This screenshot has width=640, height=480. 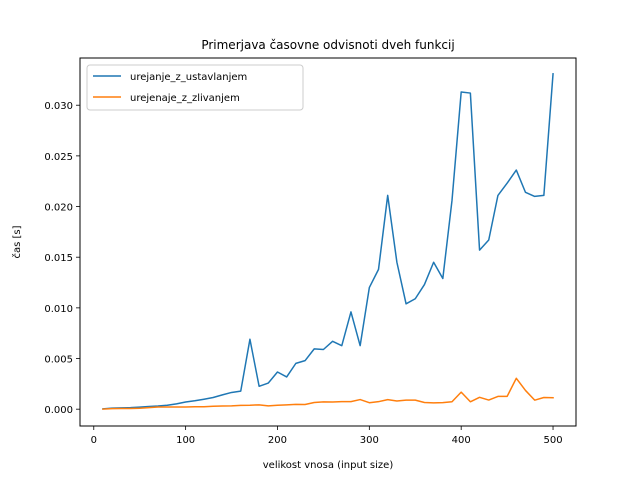 I want to click on y-tick-label-3: 0.015, so click(x=58, y=258).